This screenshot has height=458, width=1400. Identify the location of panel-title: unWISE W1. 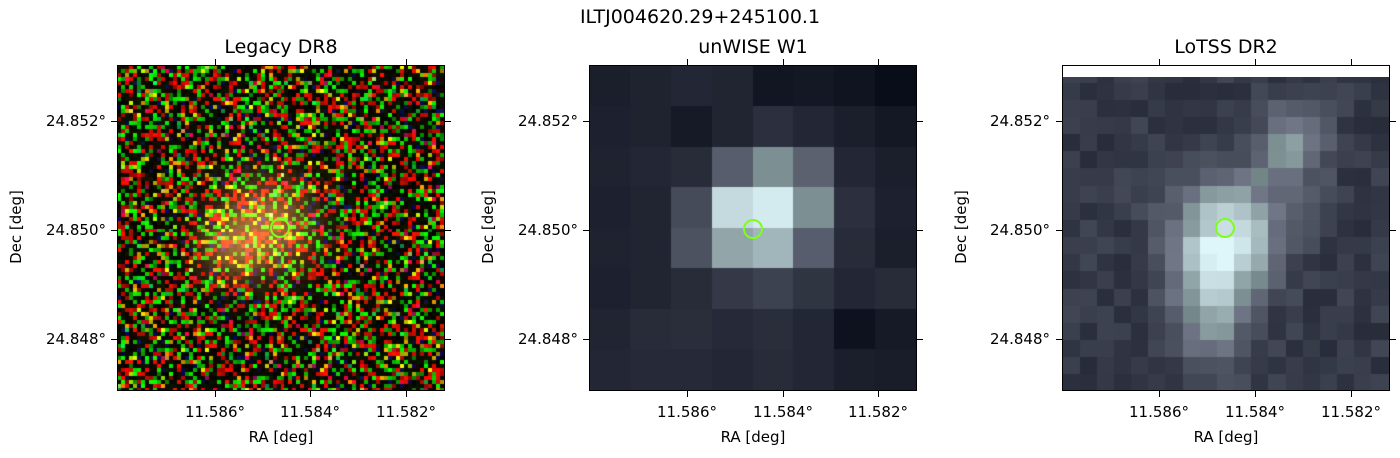
(753, 47).